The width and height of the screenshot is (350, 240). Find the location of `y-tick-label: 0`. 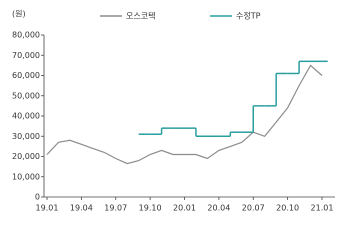

y-tick-label: 0 is located at coordinates (37, 197).